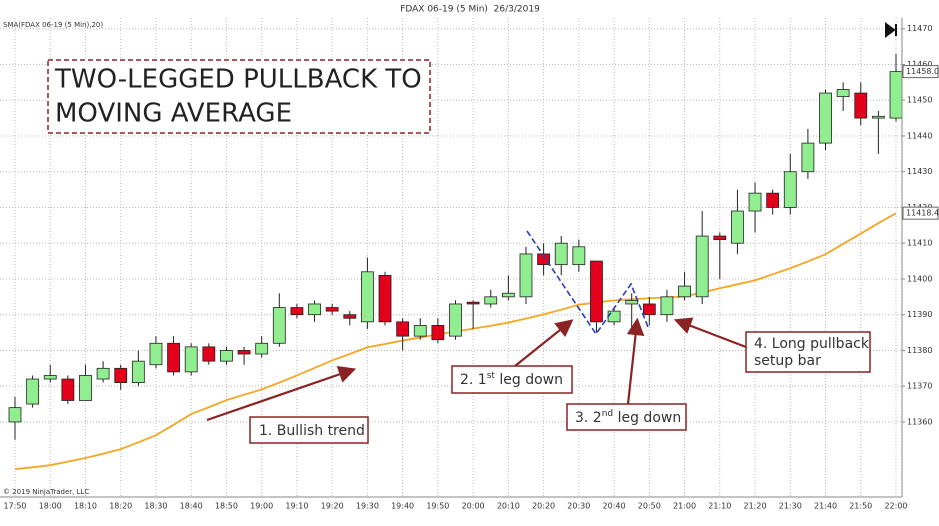 The image size is (939, 526). I want to click on y-tick-label: 11400, so click(919, 278).